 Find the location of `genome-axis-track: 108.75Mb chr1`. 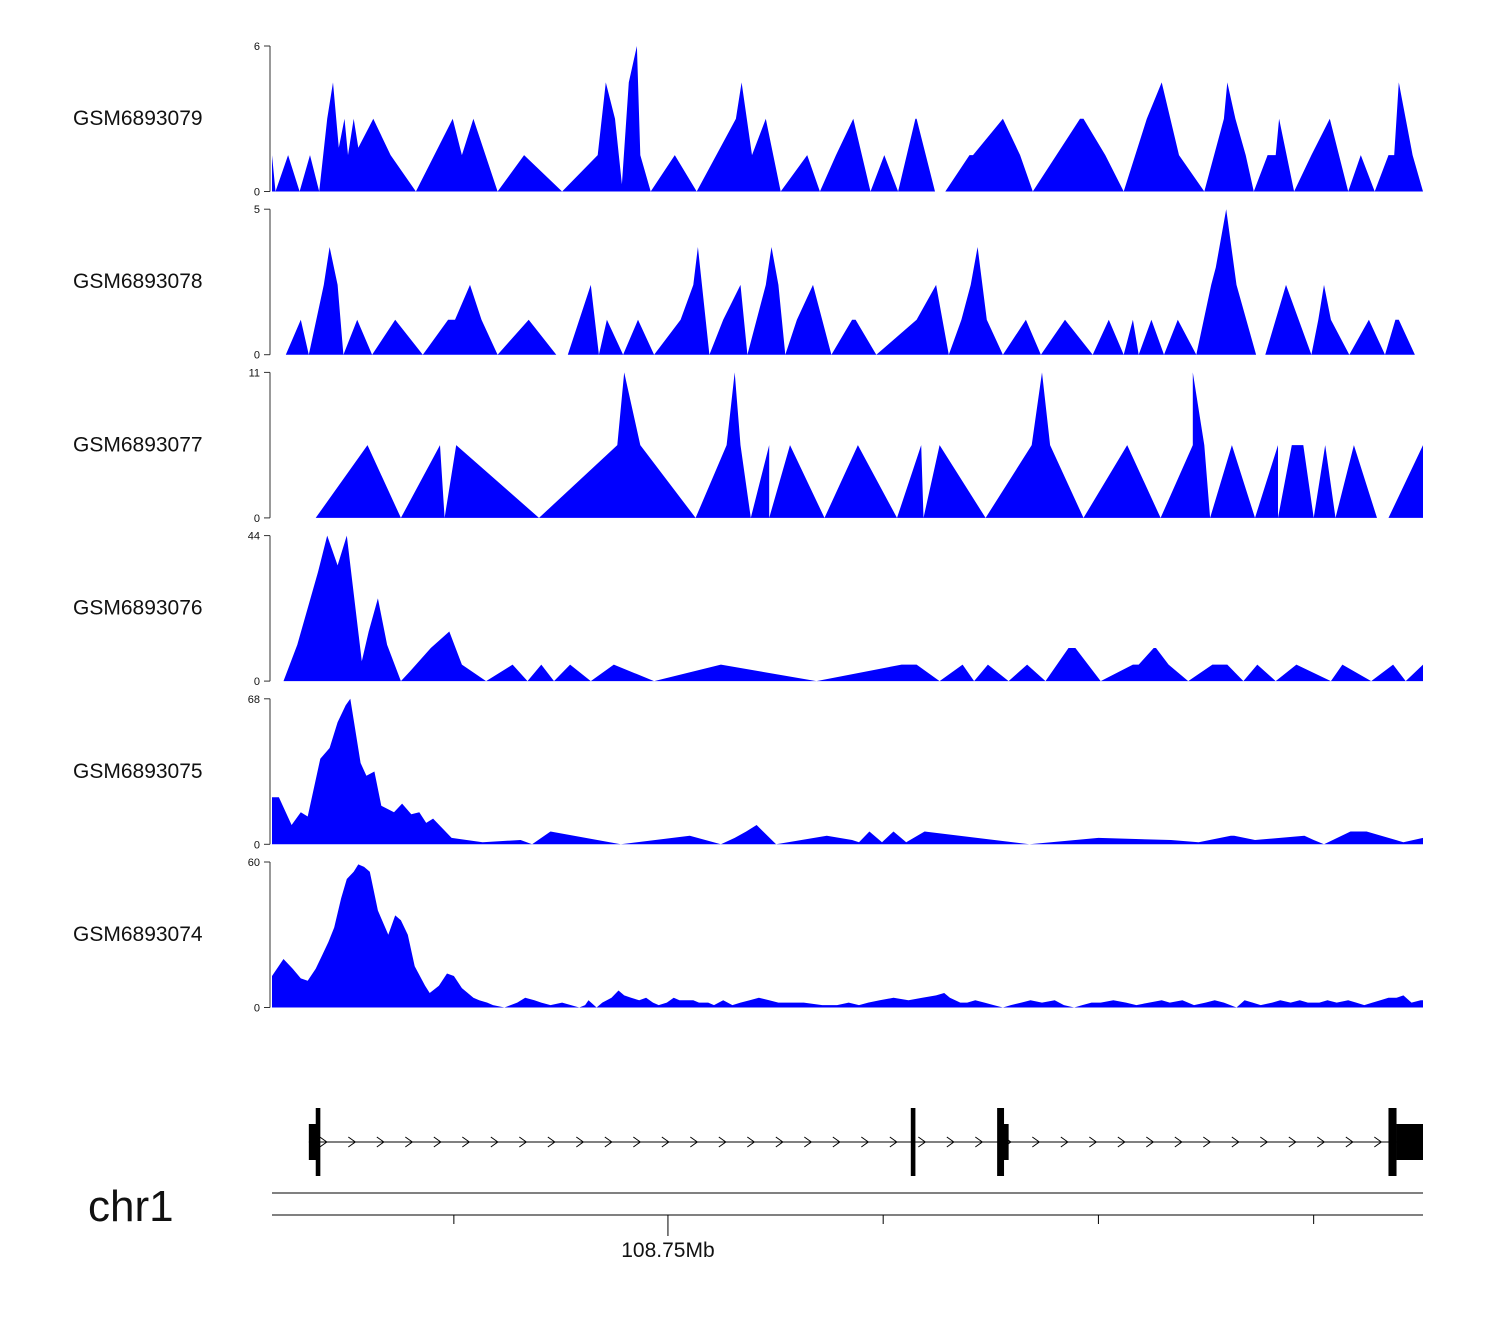

genome-axis-track: 108.75Mb chr1 is located at coordinates (755, 1222).